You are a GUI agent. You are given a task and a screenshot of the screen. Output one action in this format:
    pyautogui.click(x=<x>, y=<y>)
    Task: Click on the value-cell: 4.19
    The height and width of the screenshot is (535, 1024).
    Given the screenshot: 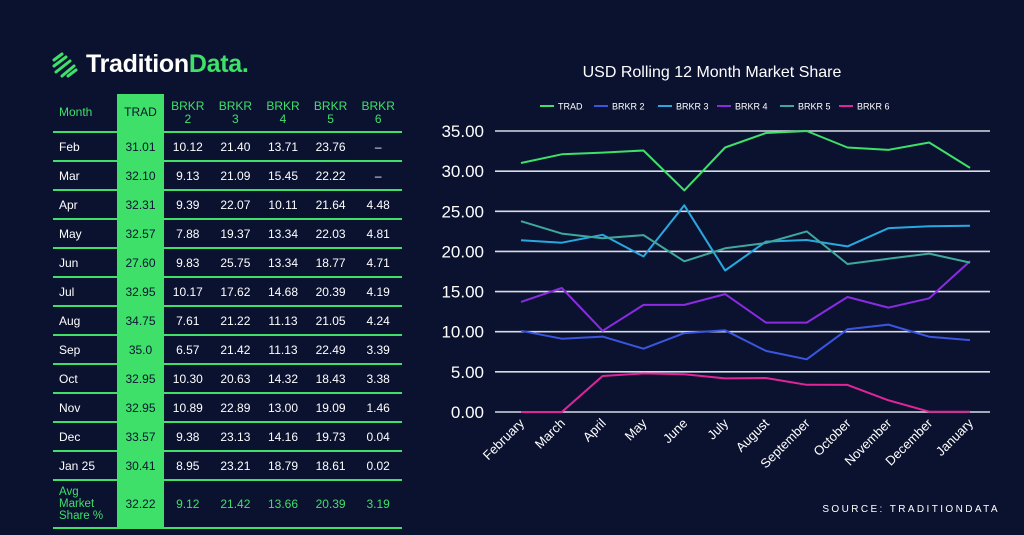 What is the action you would take?
    pyautogui.click(x=378, y=292)
    